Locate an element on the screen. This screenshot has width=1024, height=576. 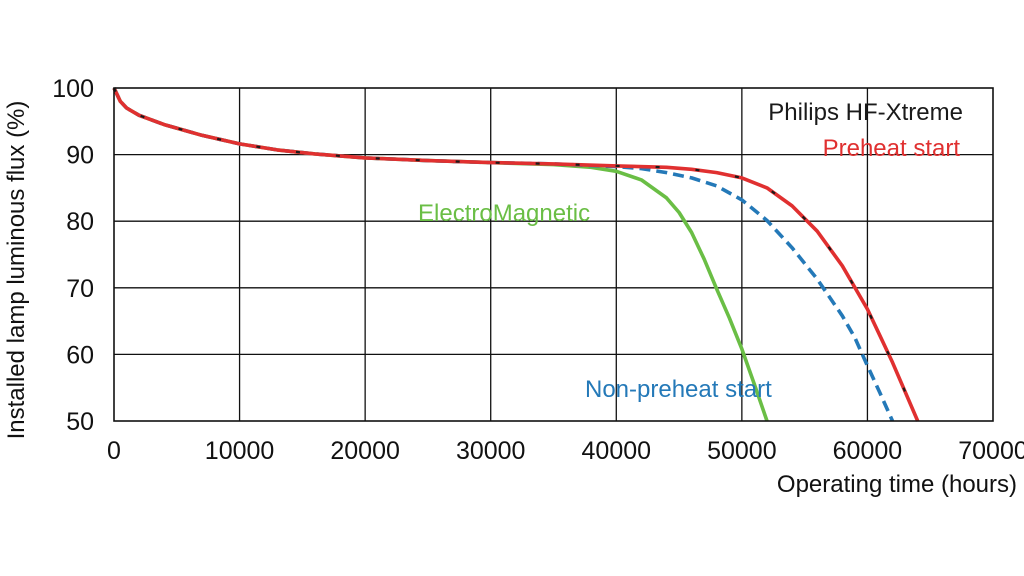
y-tick-label: 50 is located at coordinates (80, 422).